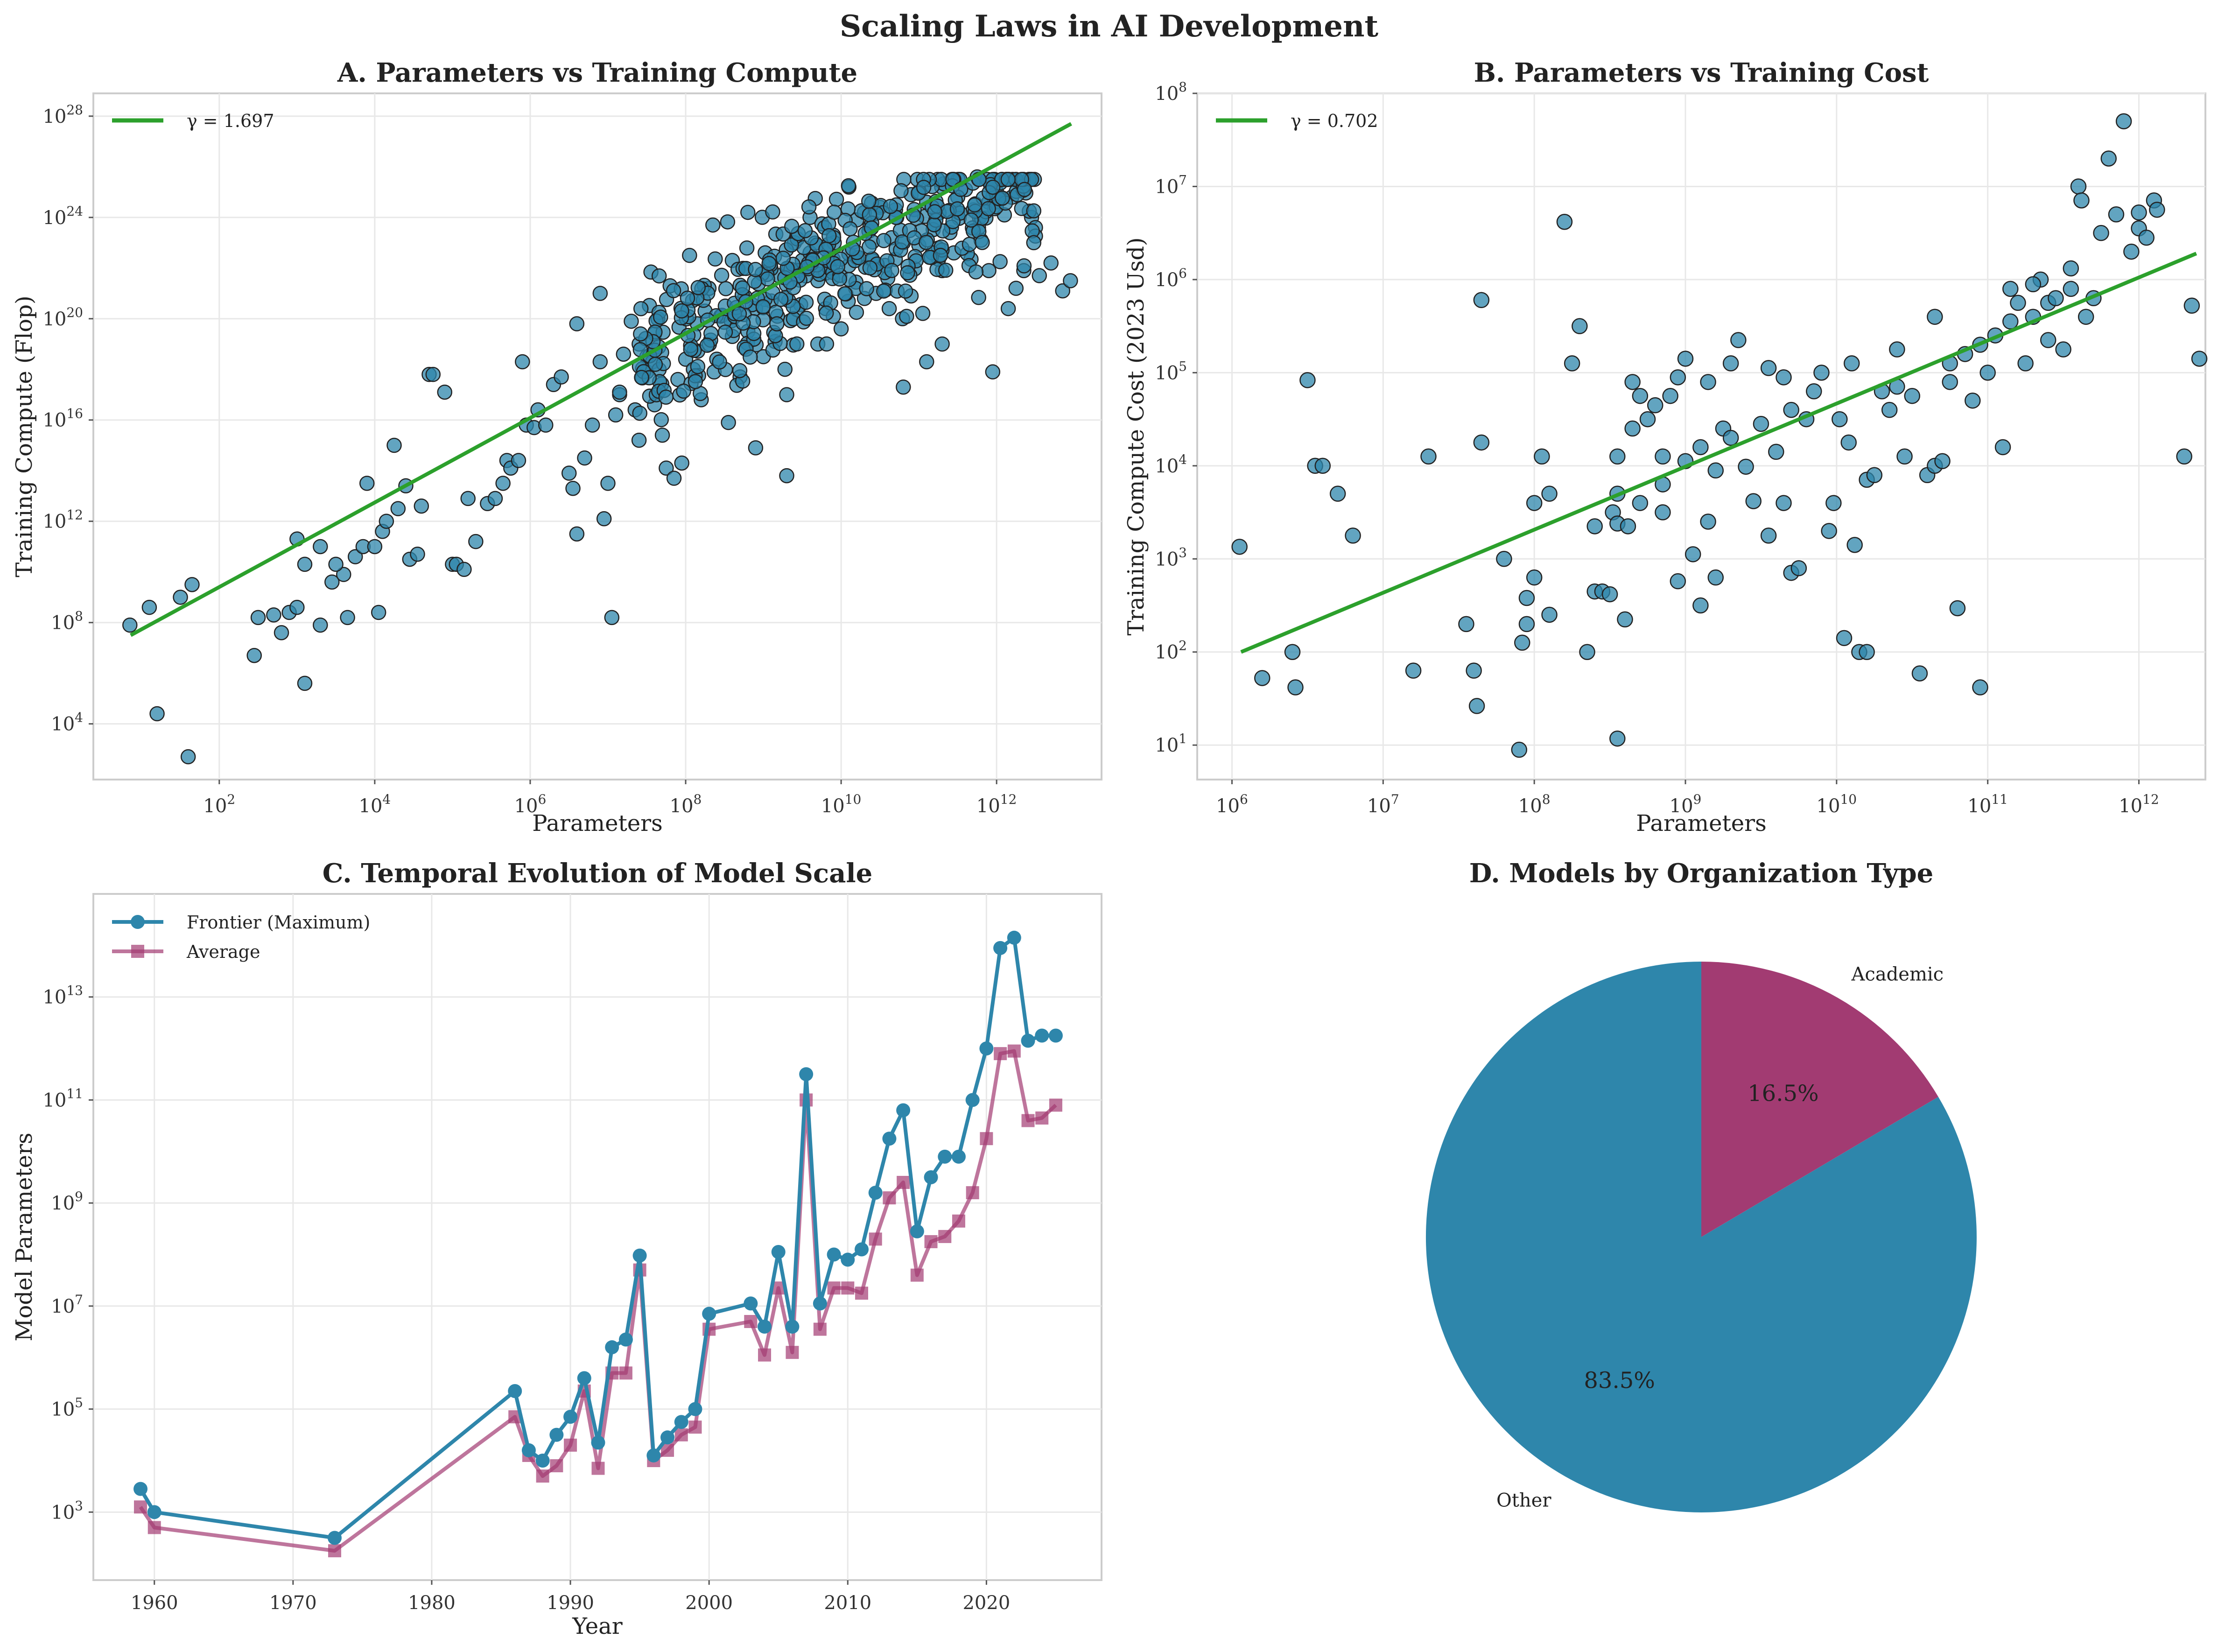 Image resolution: width=2218 pixels, height=1652 pixels. What do you see at coordinates (1523, 1500) in the screenshot?
I see `pie-label-other: Other` at bounding box center [1523, 1500].